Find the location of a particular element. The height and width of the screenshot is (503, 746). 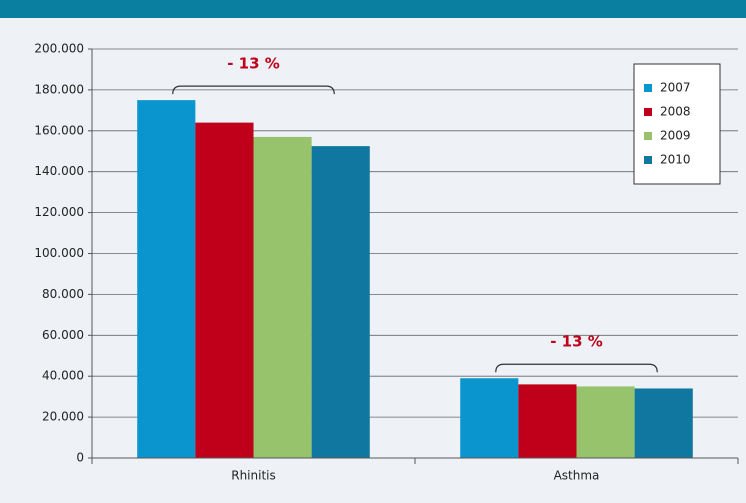

y-tick-label: 20.000 is located at coordinates (63, 417).